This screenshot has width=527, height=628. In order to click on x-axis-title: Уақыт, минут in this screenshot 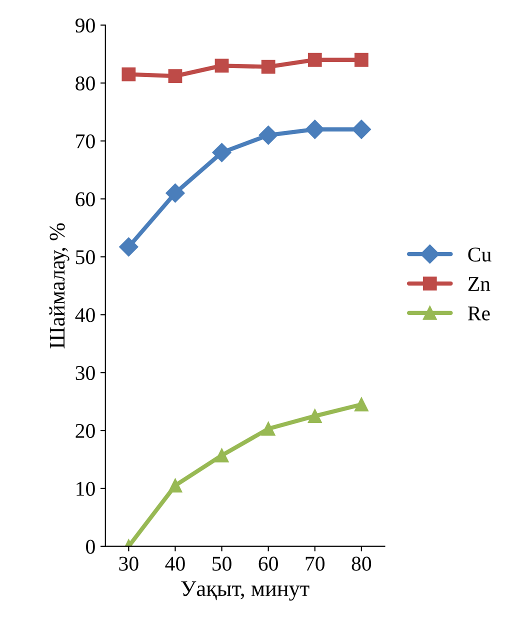, I will do `click(245, 591)`.